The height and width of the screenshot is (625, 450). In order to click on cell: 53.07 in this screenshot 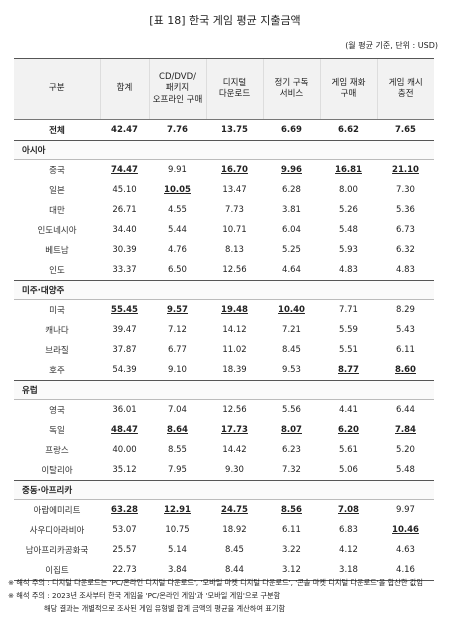, I will do `click(124, 530)`.